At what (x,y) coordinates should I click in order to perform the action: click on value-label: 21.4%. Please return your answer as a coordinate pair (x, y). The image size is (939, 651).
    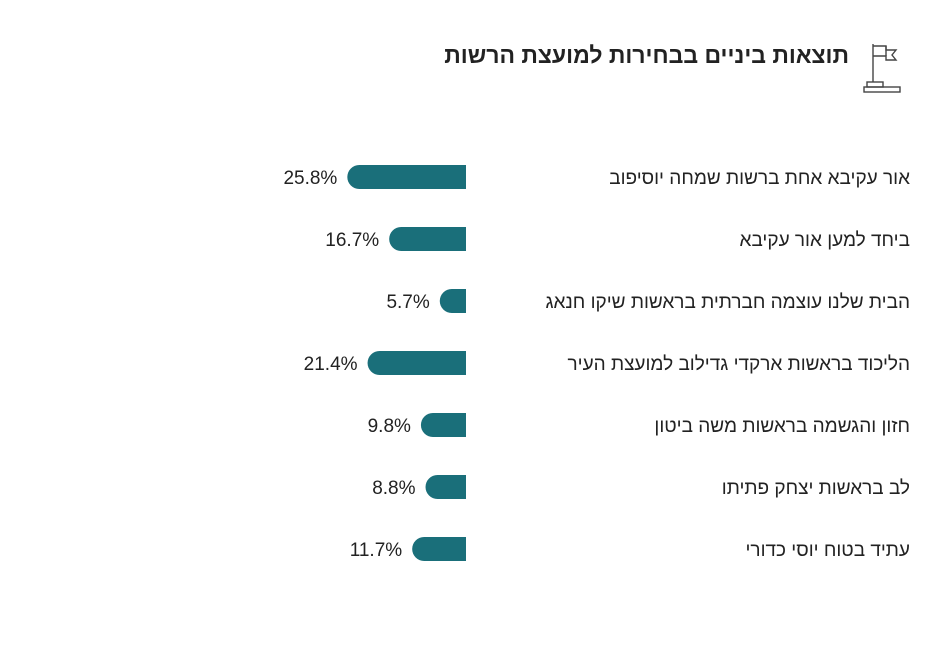
    Looking at the image, I should click on (331, 364).